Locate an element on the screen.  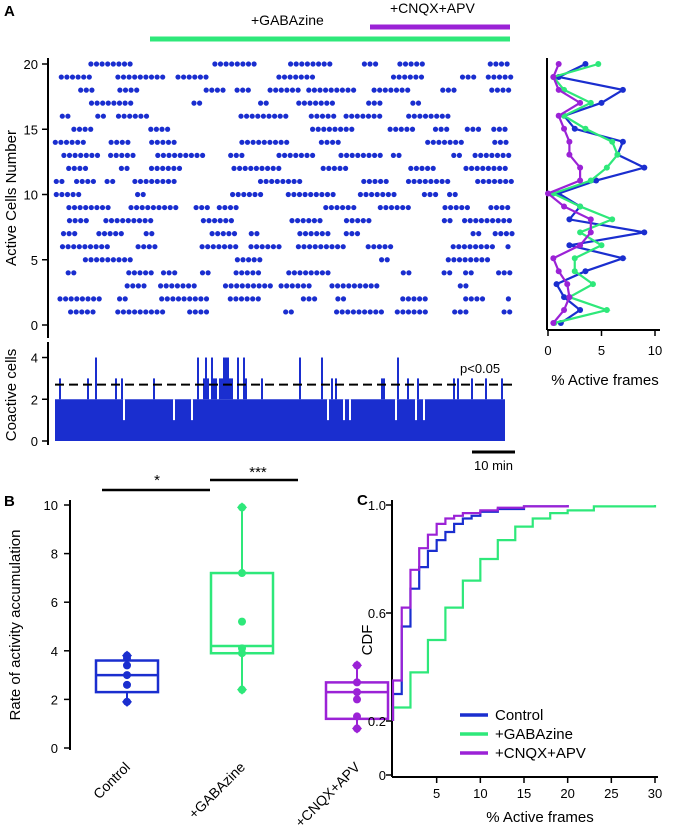
cdf-x-tick-label: 30 is located at coordinates (655, 793).